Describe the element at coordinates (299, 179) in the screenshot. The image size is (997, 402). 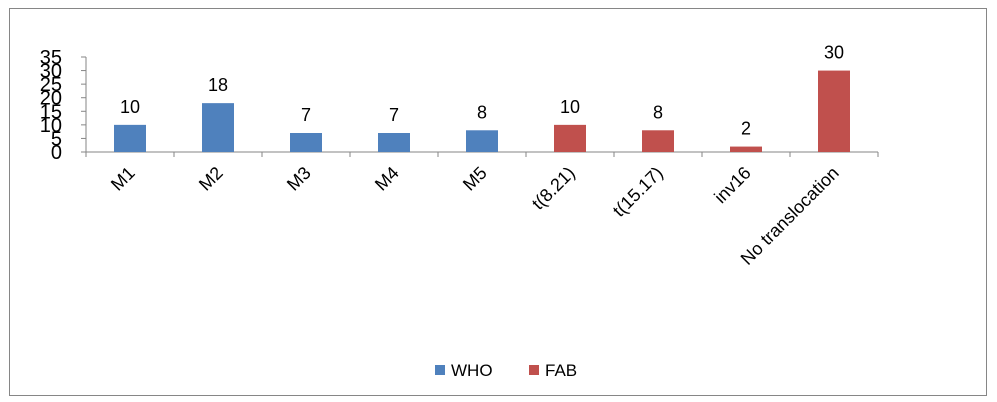
I see `category-label: M3` at that location.